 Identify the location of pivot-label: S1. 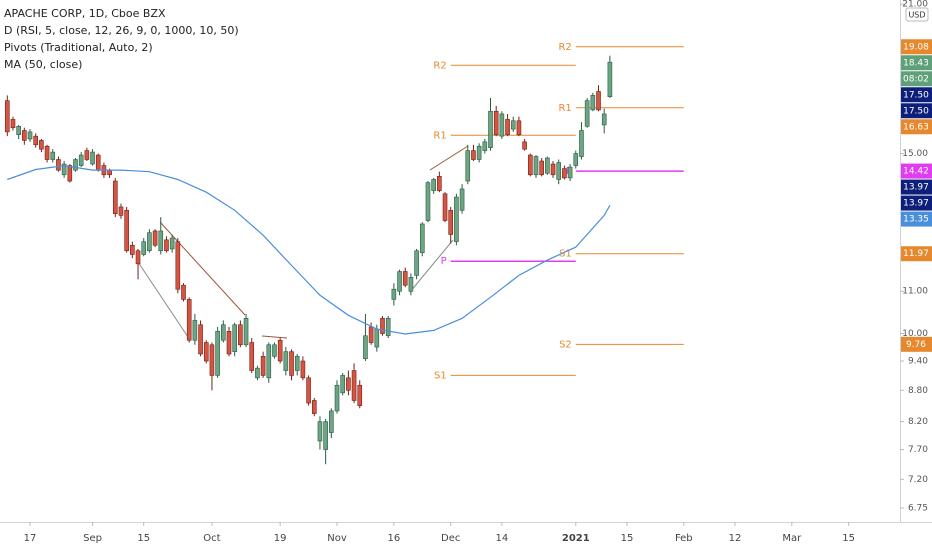
(565, 254).